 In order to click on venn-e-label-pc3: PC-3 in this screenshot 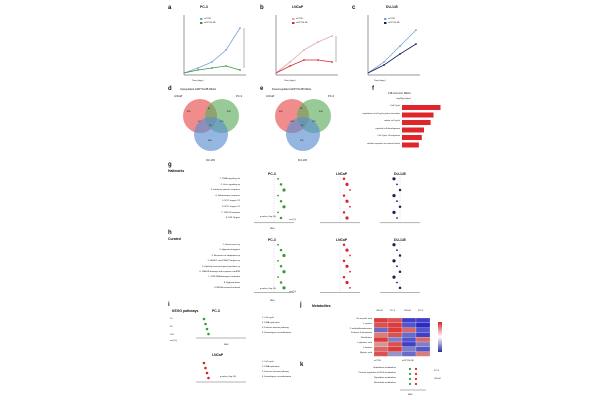, I will do `click(331, 96)`.